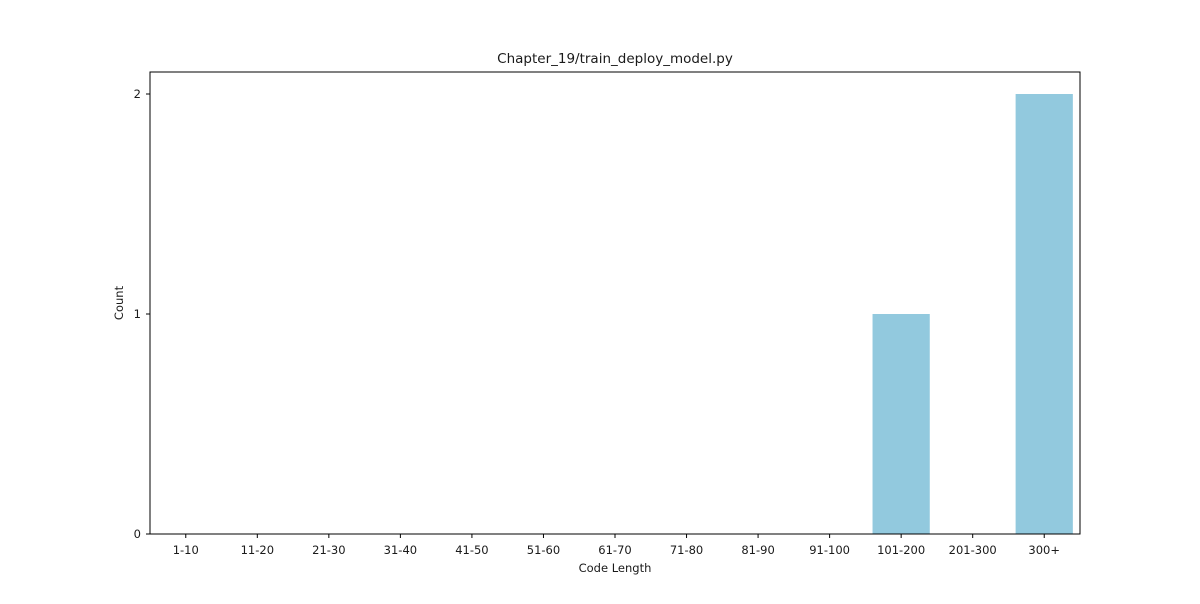 This screenshot has width=1200, height=604. Describe the element at coordinates (137, 534) in the screenshot. I see `y-tick-label: 0` at that location.